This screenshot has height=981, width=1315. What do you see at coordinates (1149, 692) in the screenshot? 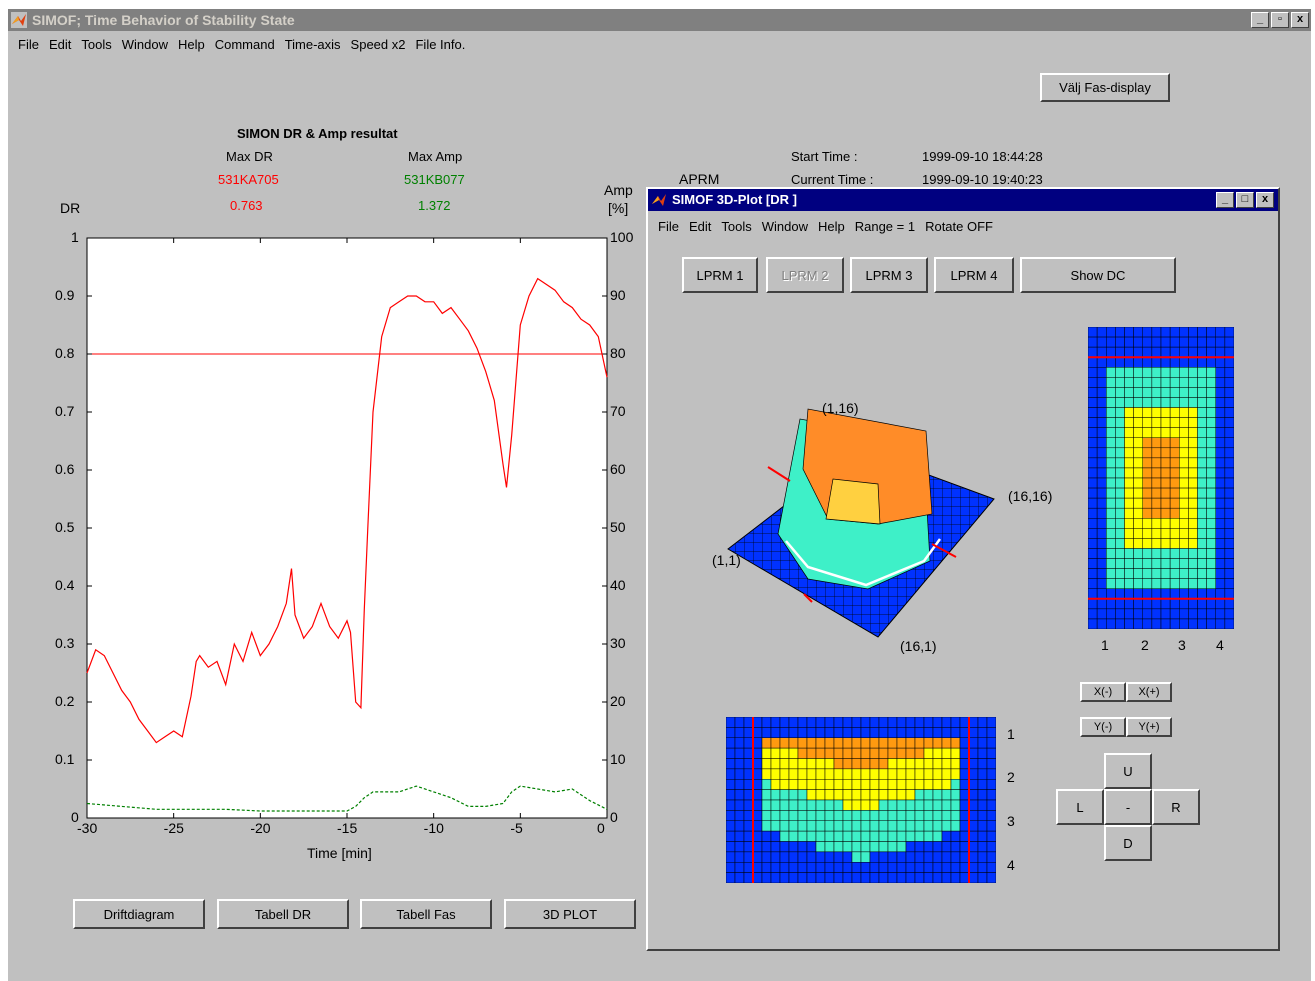
I see `x-plus-button: X(+)` at bounding box center [1149, 692].